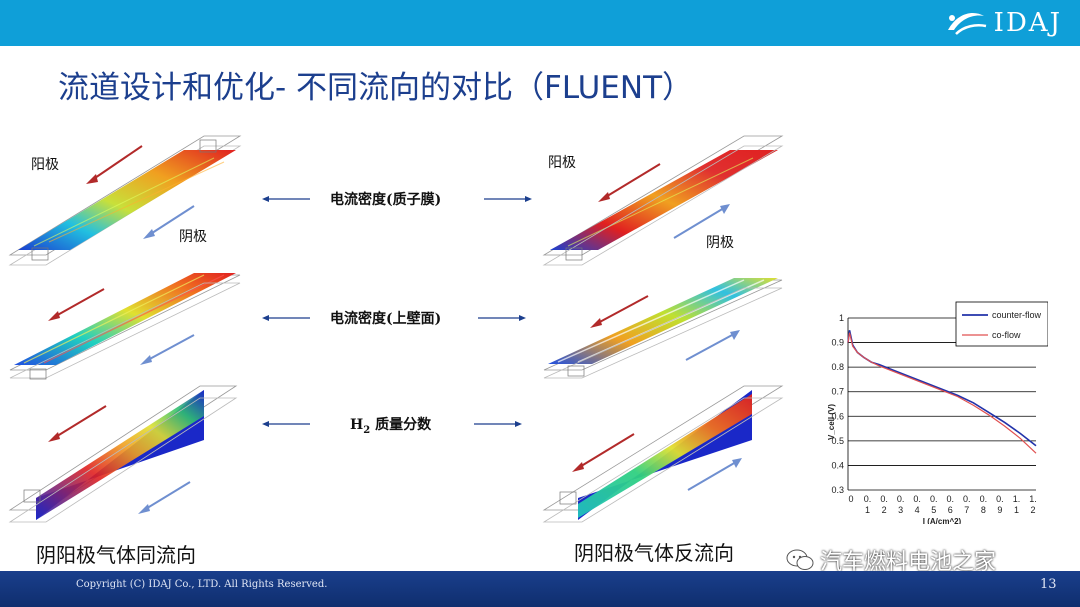  What do you see at coordinates (966, 510) in the screenshot?
I see `x-tick-label: 7` at bounding box center [966, 510].